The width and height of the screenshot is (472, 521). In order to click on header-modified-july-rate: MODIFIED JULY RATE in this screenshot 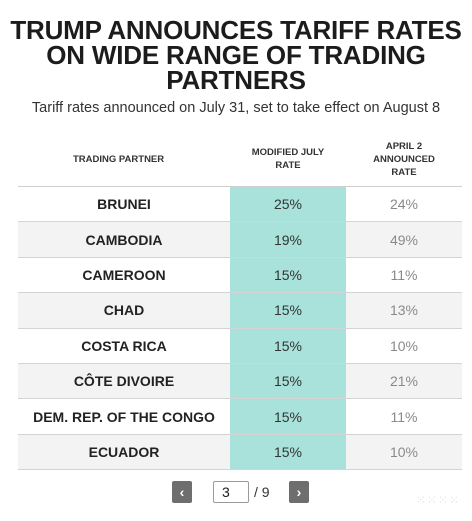, I will do `click(288, 159)`.